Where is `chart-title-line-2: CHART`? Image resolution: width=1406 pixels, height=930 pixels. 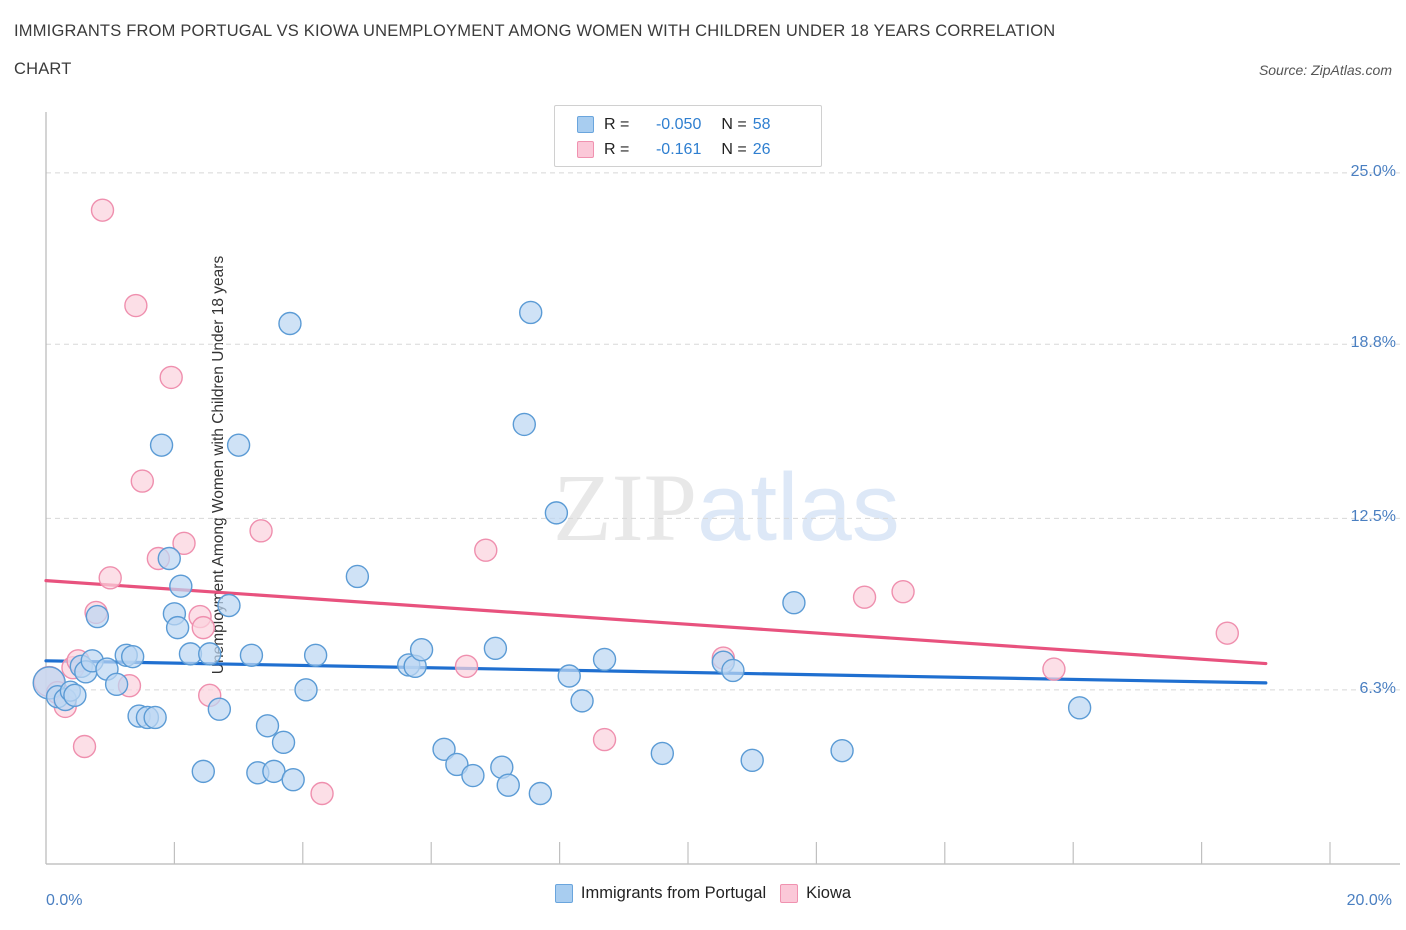 chart-title-line-2: CHART is located at coordinates (43, 69).